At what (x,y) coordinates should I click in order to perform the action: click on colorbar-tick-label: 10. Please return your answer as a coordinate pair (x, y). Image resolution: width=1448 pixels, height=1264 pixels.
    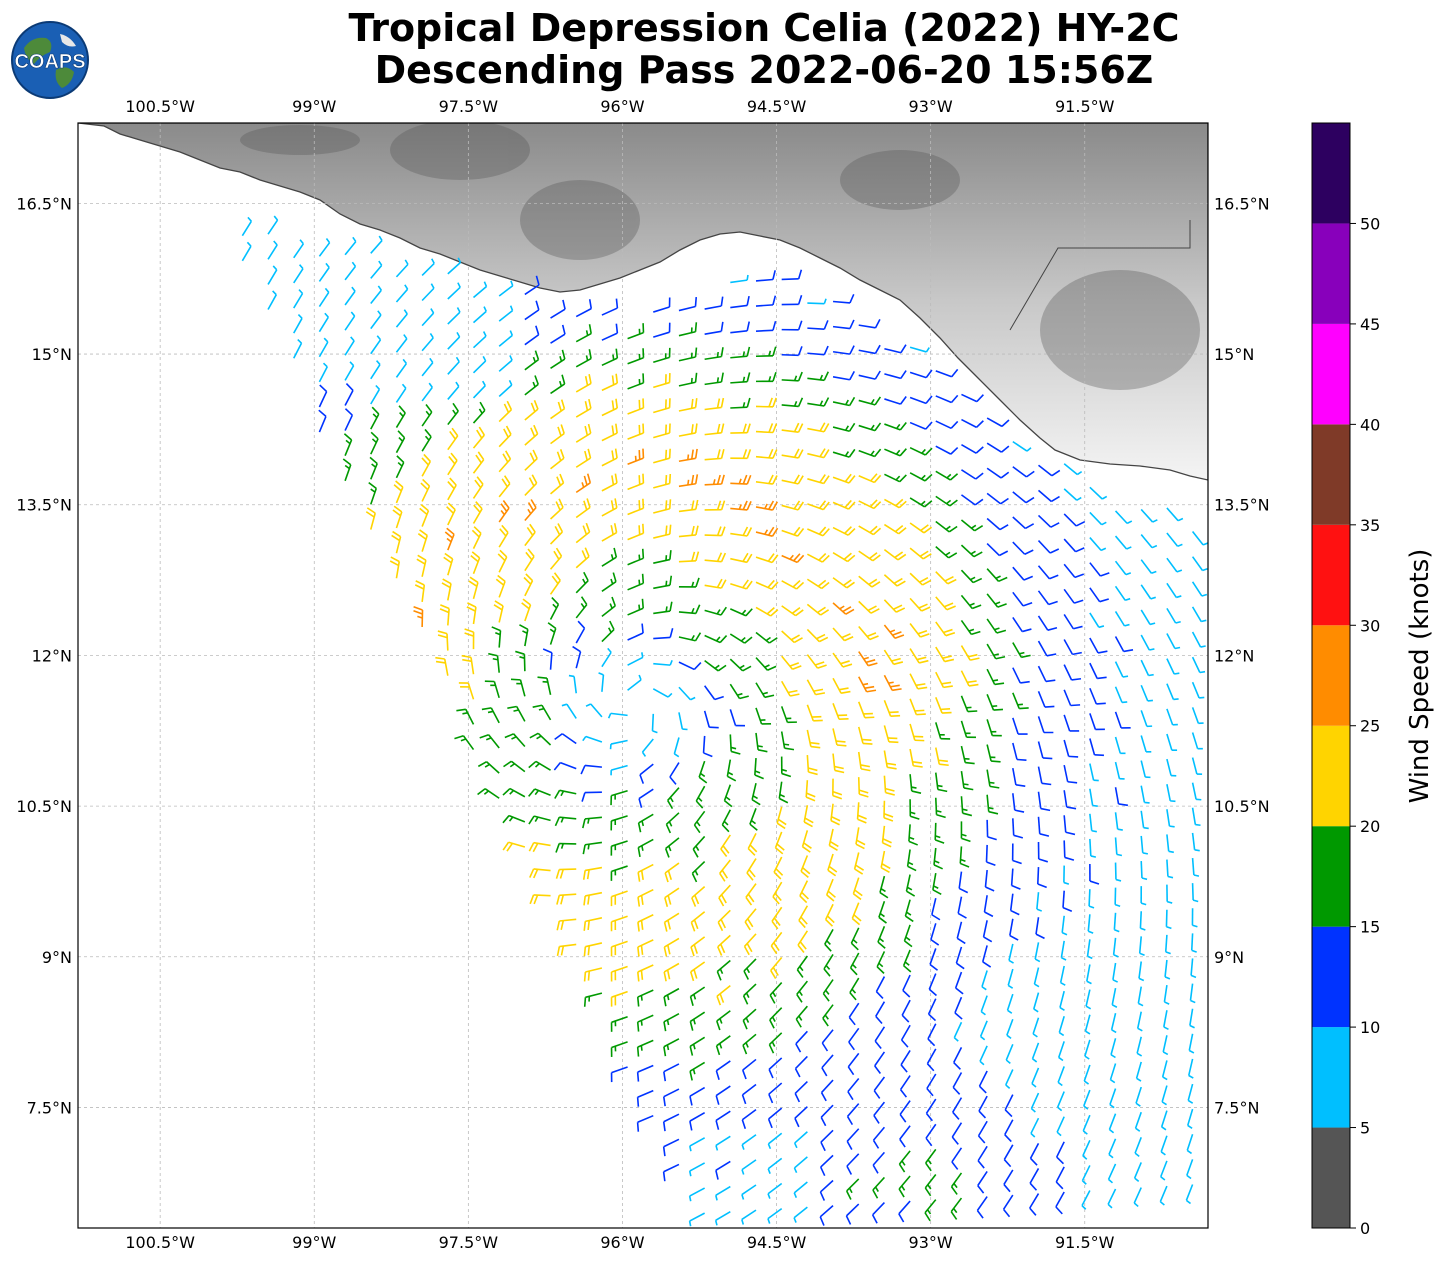
    Looking at the image, I should click on (1370, 1027).